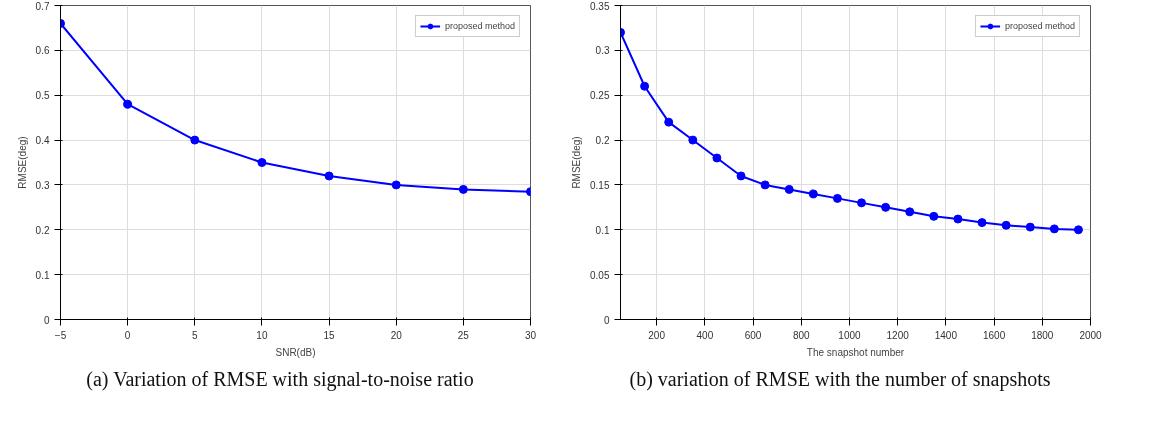 This screenshot has height=447, width=1156. I want to click on x-axis-title: SNR(dB), so click(295, 352).